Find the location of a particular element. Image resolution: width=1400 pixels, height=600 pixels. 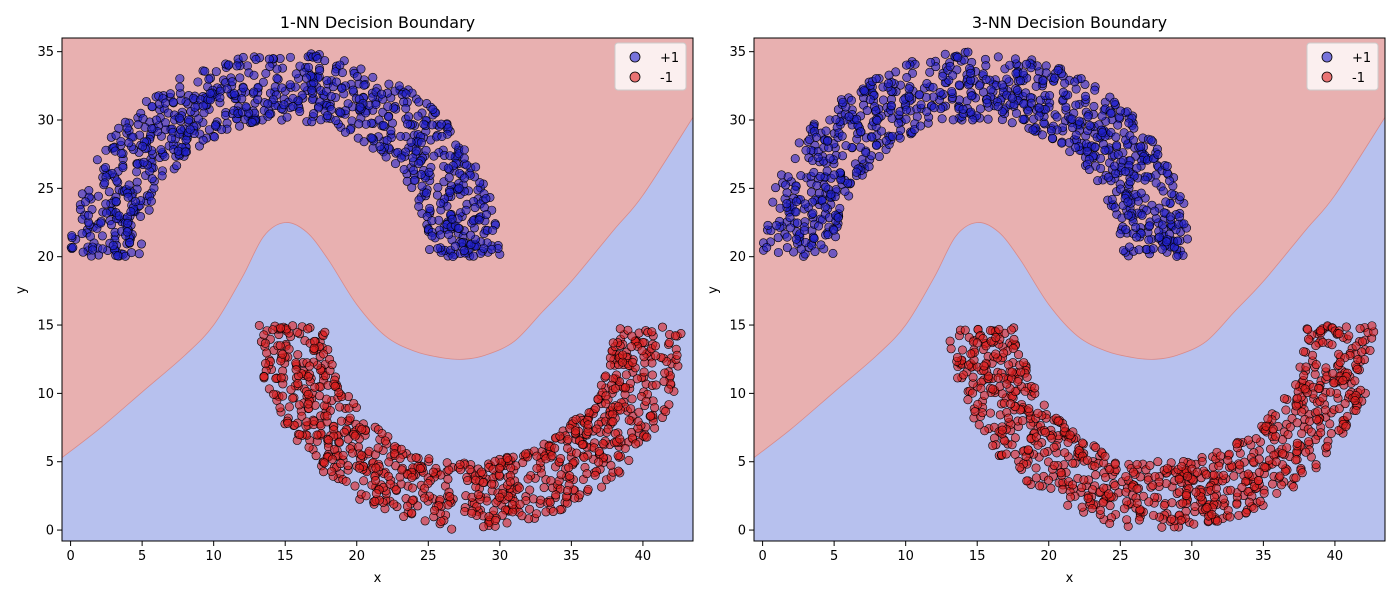

legend: +1 -1 is located at coordinates (1342, 66).